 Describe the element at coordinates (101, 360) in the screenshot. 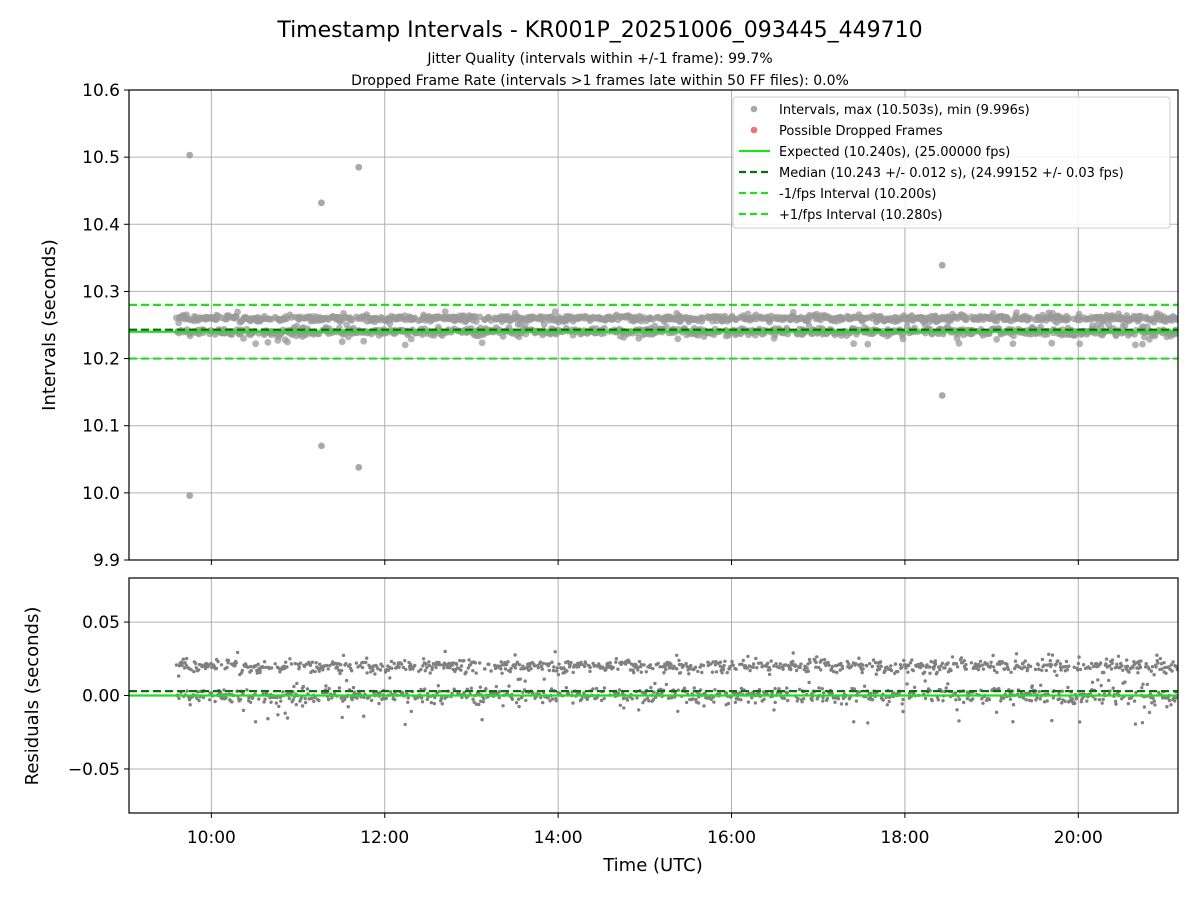

I see `top-y-tick-label: 10.2` at that location.